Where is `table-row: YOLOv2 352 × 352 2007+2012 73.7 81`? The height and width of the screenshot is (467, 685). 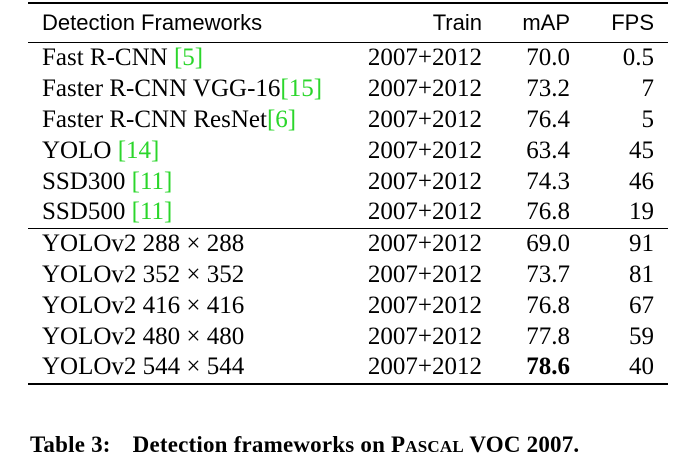 table-row: YOLOv2 352 × 352 2007+2012 73.7 81 is located at coordinates (348, 275).